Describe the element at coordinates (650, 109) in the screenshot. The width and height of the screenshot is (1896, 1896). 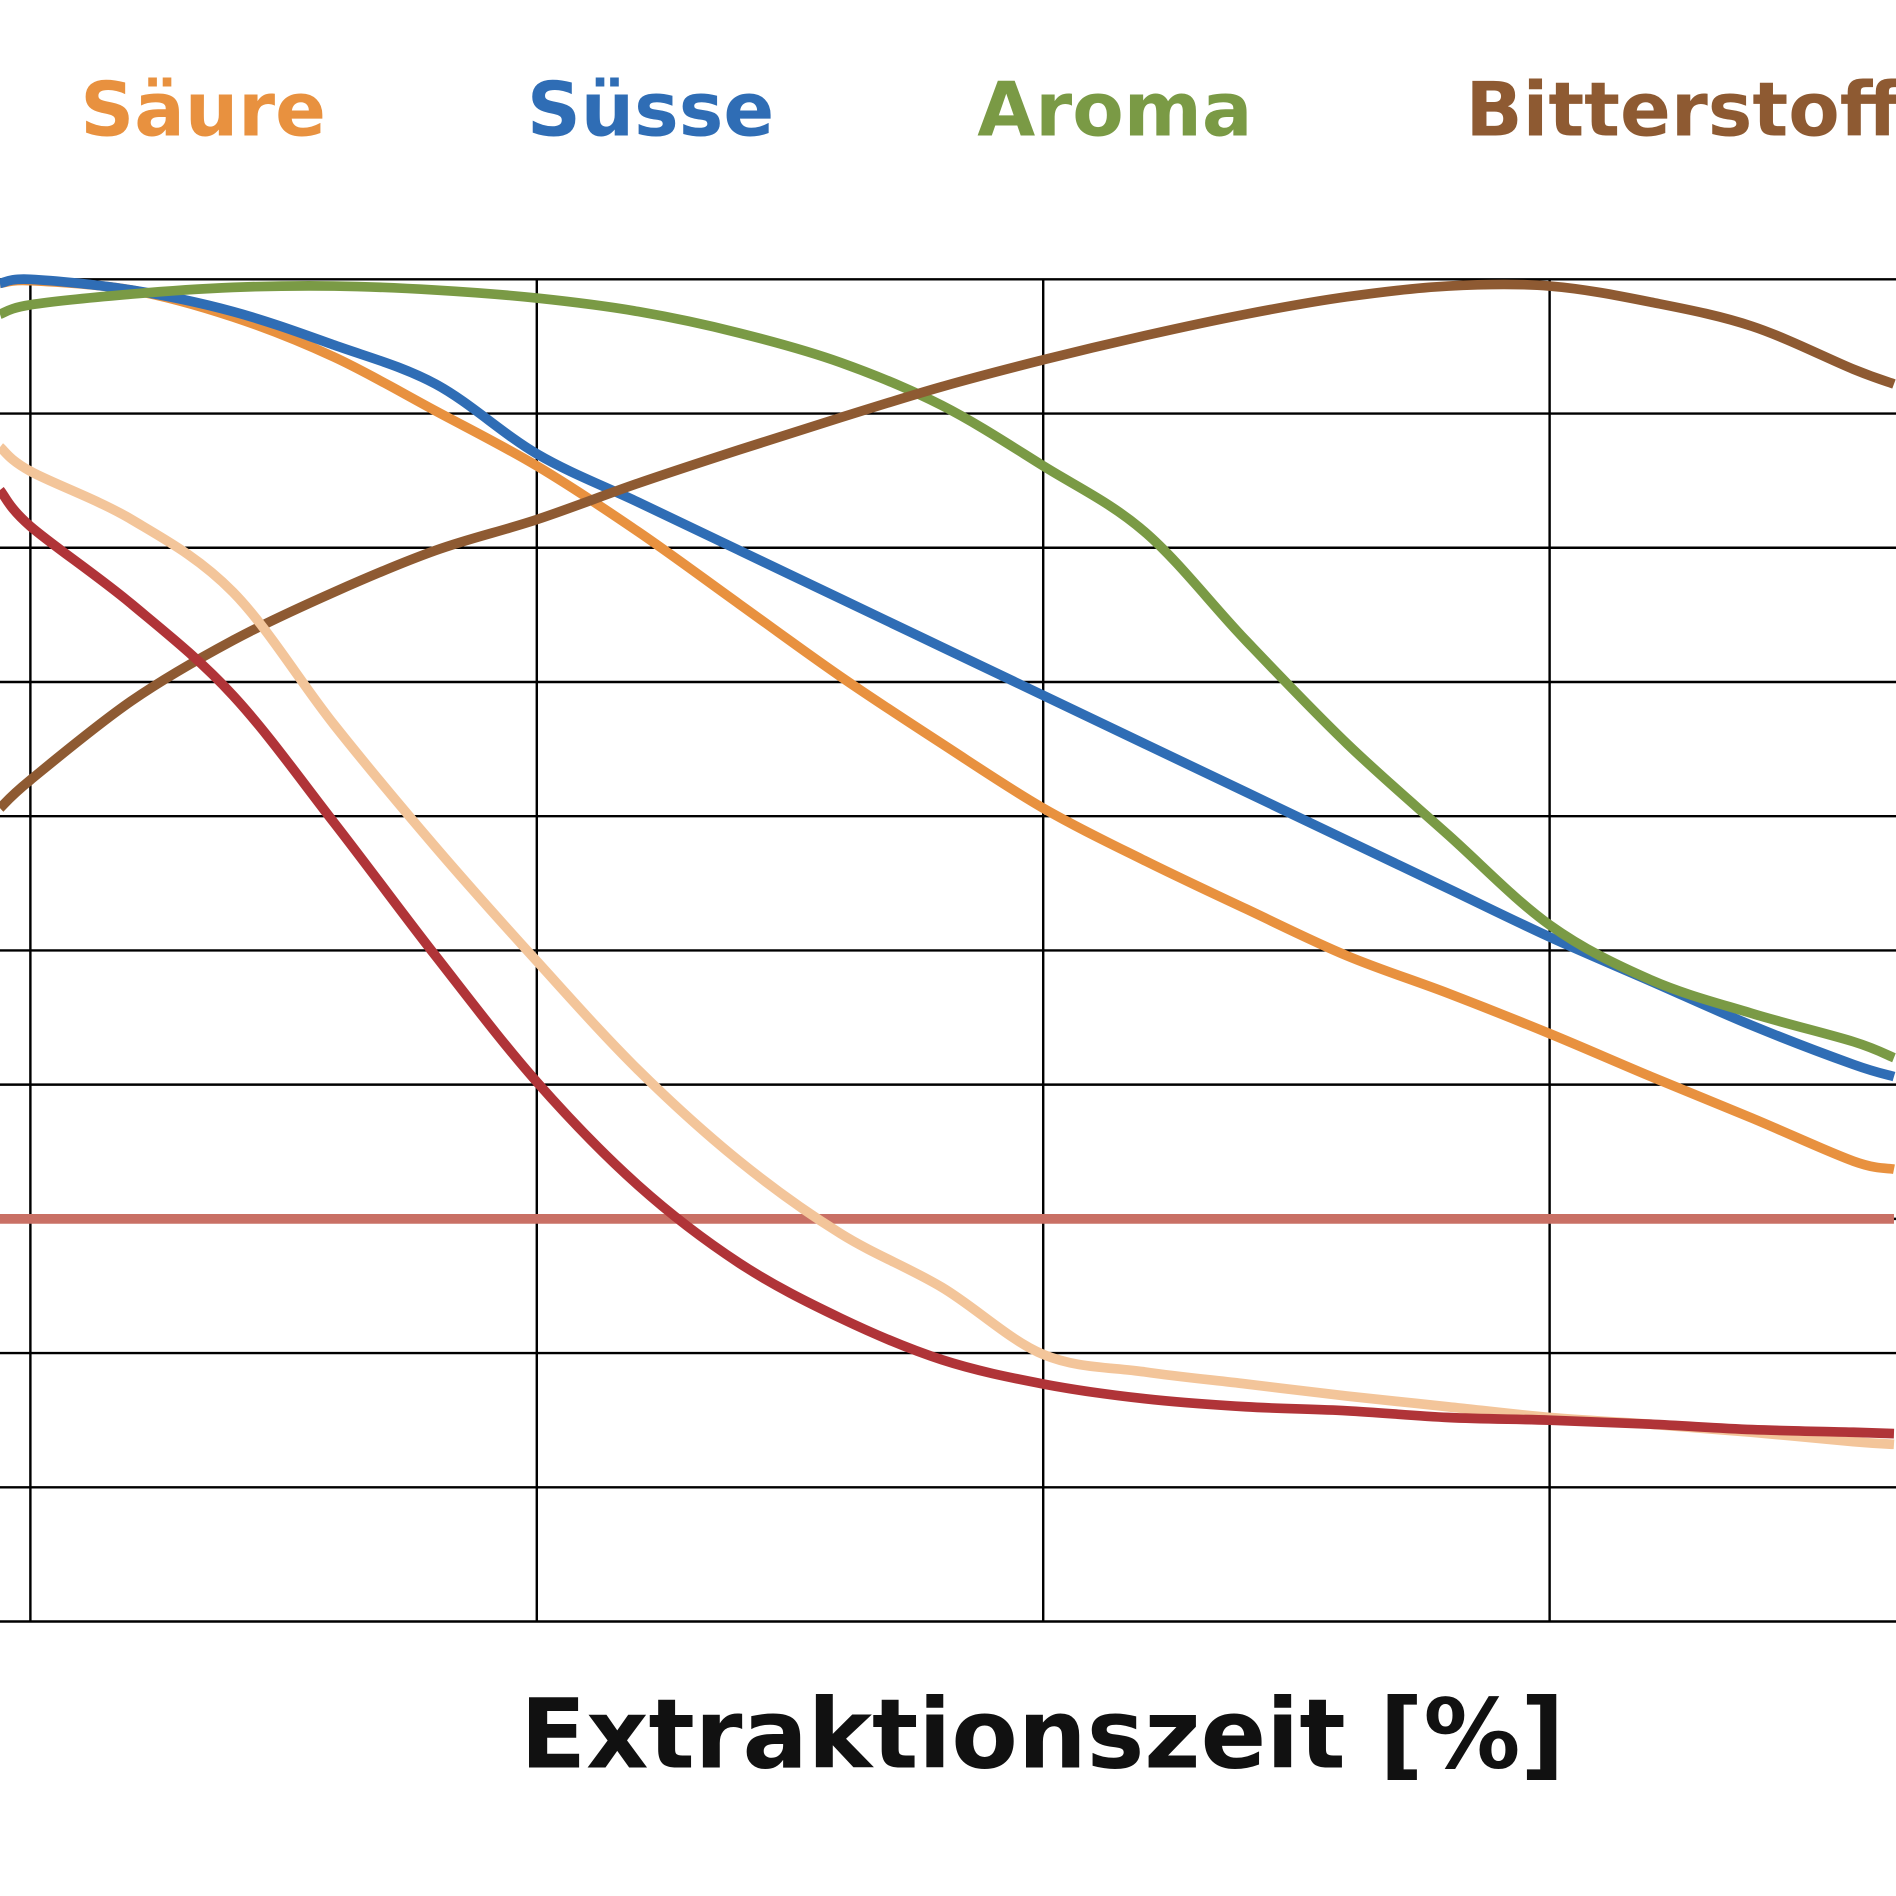
I see `legend-label: Süsse` at that location.